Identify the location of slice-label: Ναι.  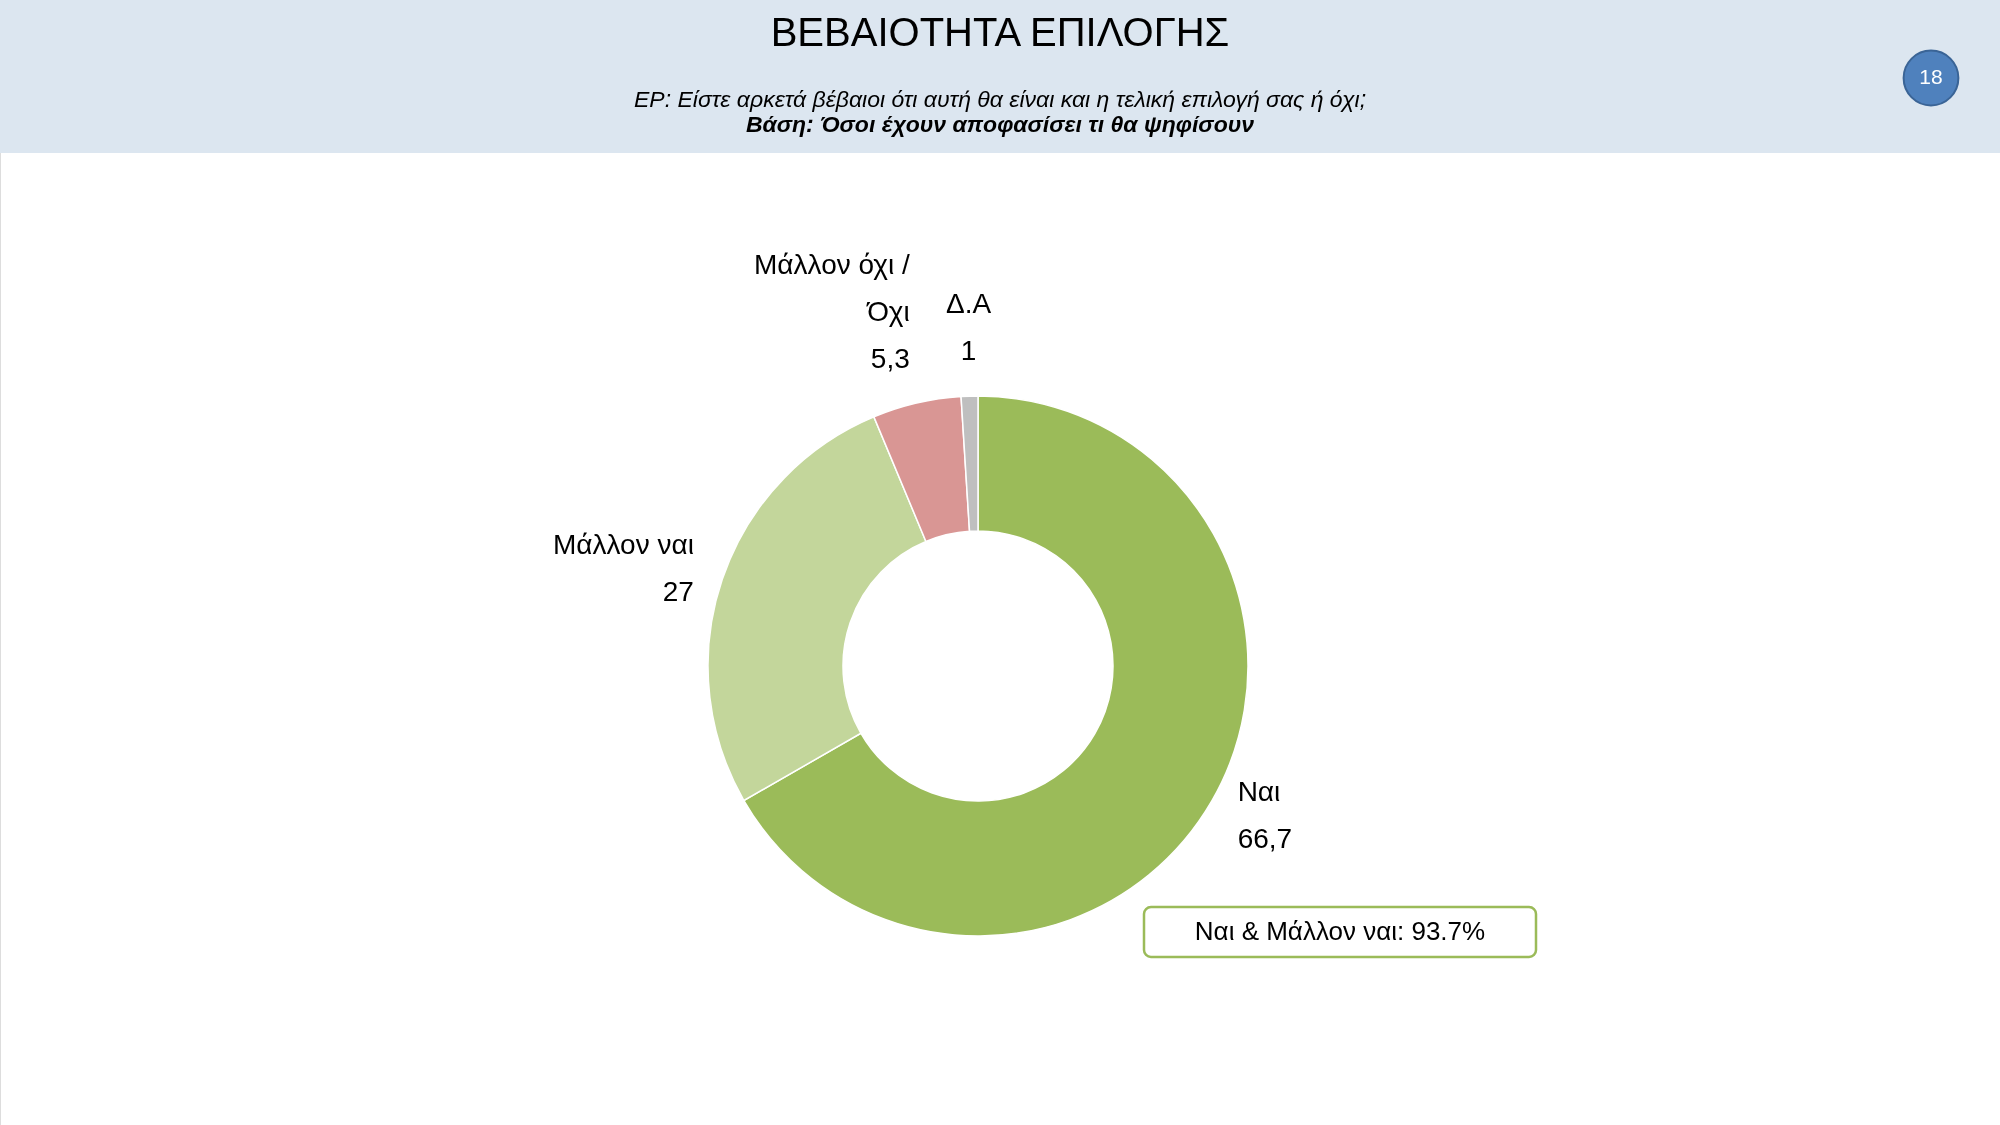
(1259, 791).